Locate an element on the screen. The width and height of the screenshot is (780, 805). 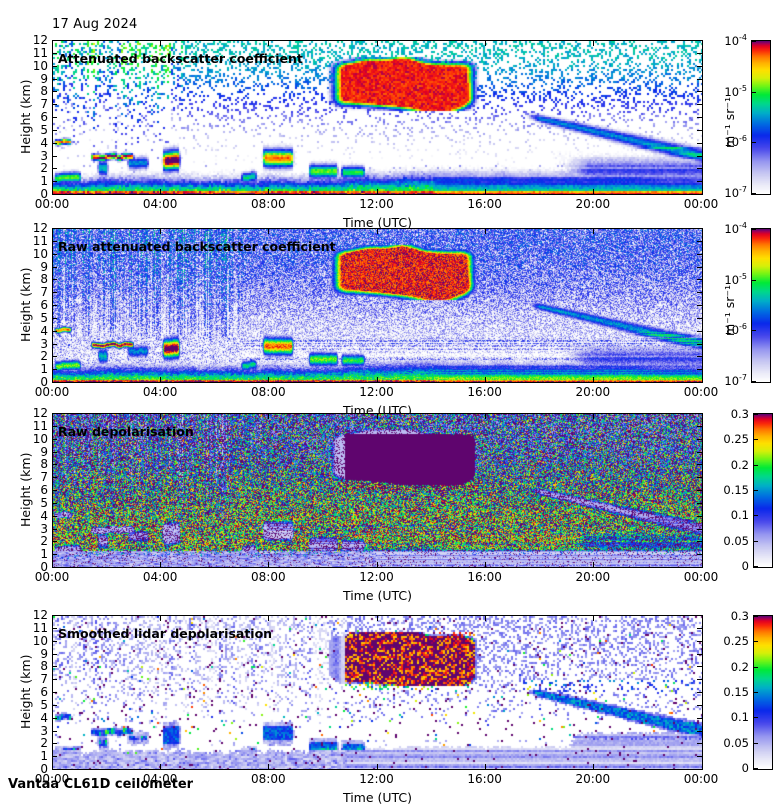
y-axis-attenuated-backscatter: 0 1 2 3 4 5 6 7 8 9 10 11 12 is located at coordinates (37, 117).